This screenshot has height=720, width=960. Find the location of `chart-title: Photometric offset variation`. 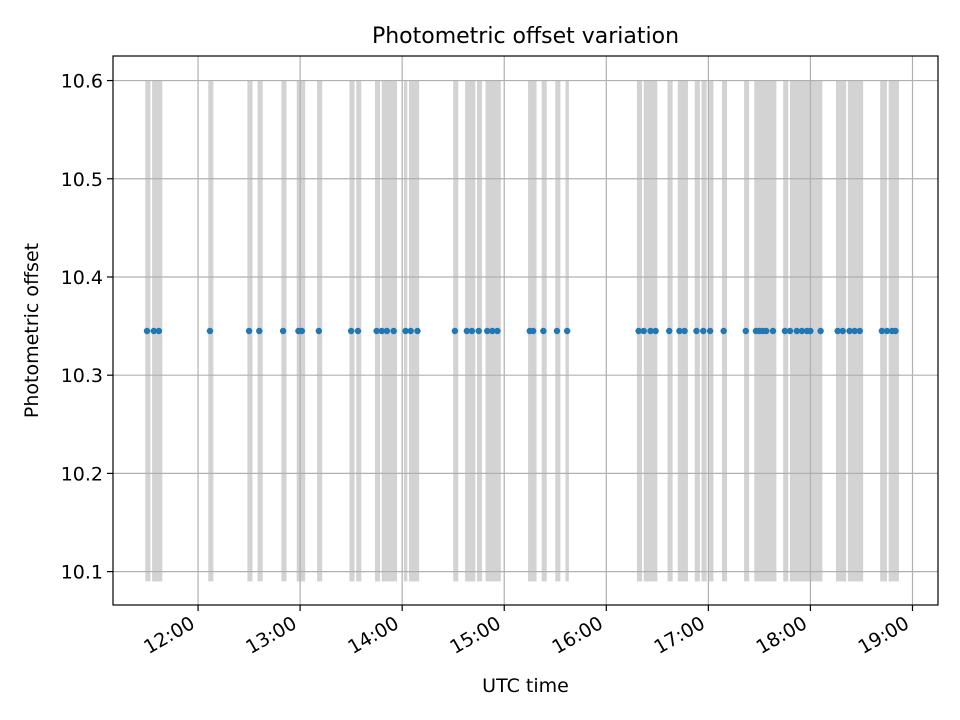

chart-title: Photometric offset variation is located at coordinates (525, 36).